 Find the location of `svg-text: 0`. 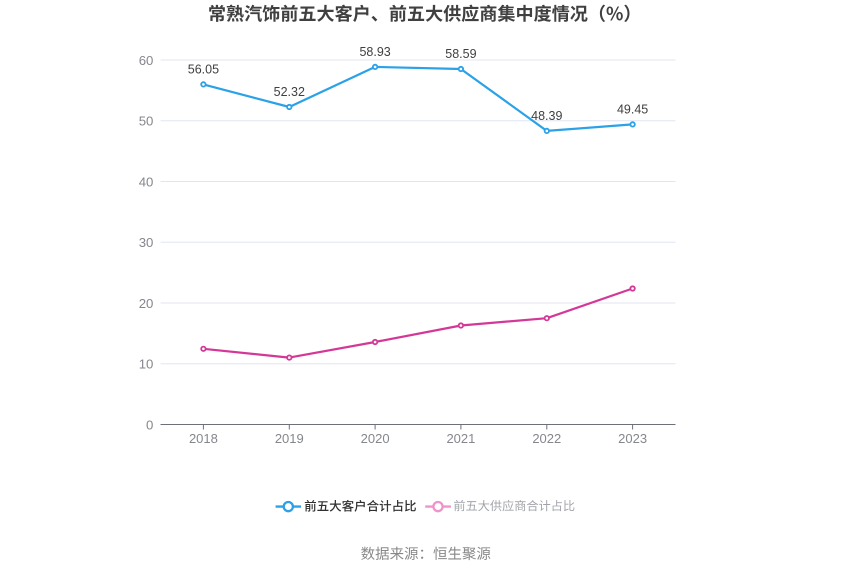

svg-text: 0 is located at coordinates (149, 424).